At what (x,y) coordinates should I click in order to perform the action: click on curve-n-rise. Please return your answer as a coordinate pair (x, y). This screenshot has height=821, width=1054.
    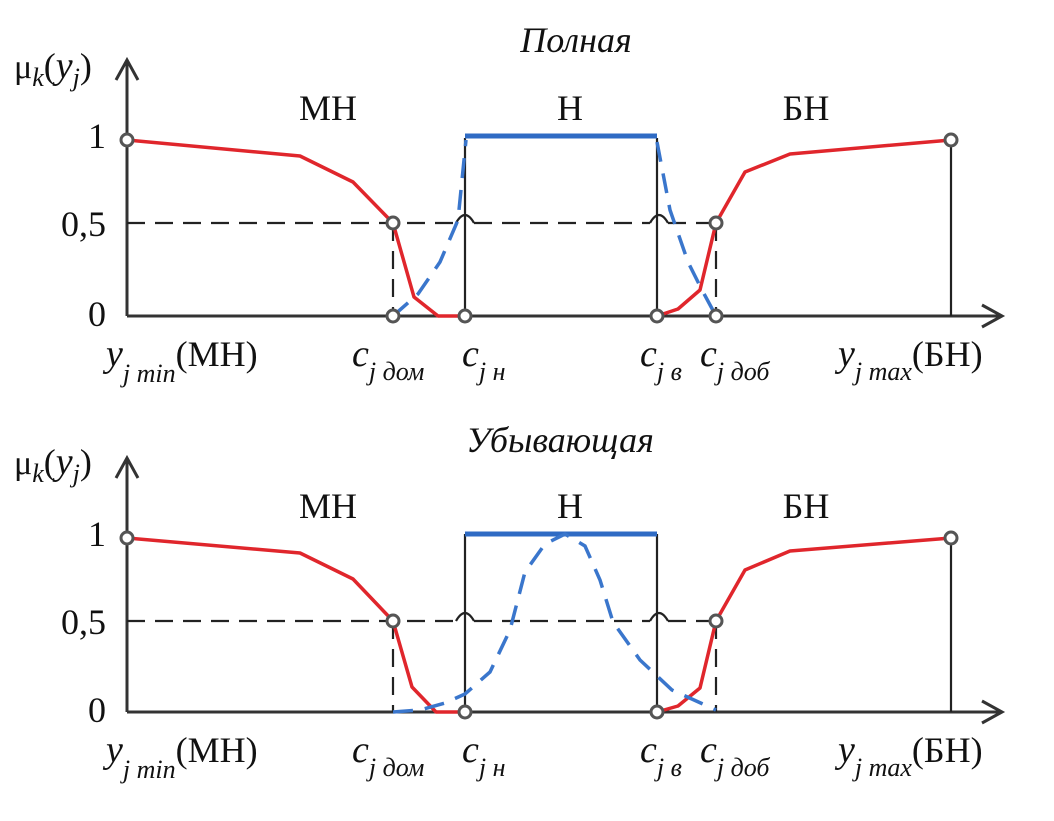
    Looking at the image, I should click on (429, 228).